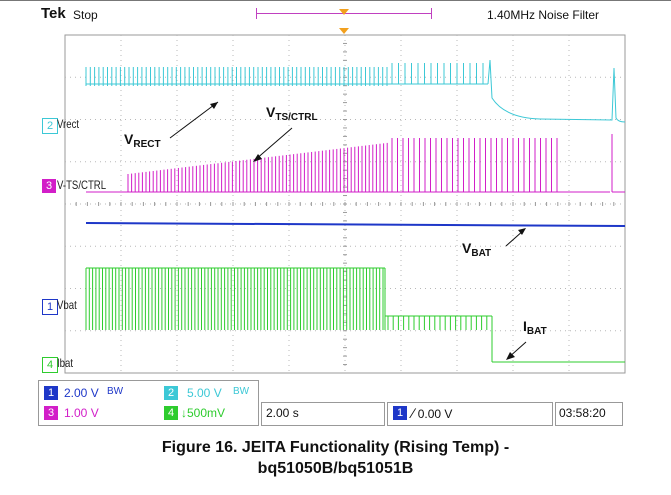 This screenshot has width=671, height=495. What do you see at coordinates (50, 365) in the screenshot?
I see `ch4-marker: 4` at bounding box center [50, 365].